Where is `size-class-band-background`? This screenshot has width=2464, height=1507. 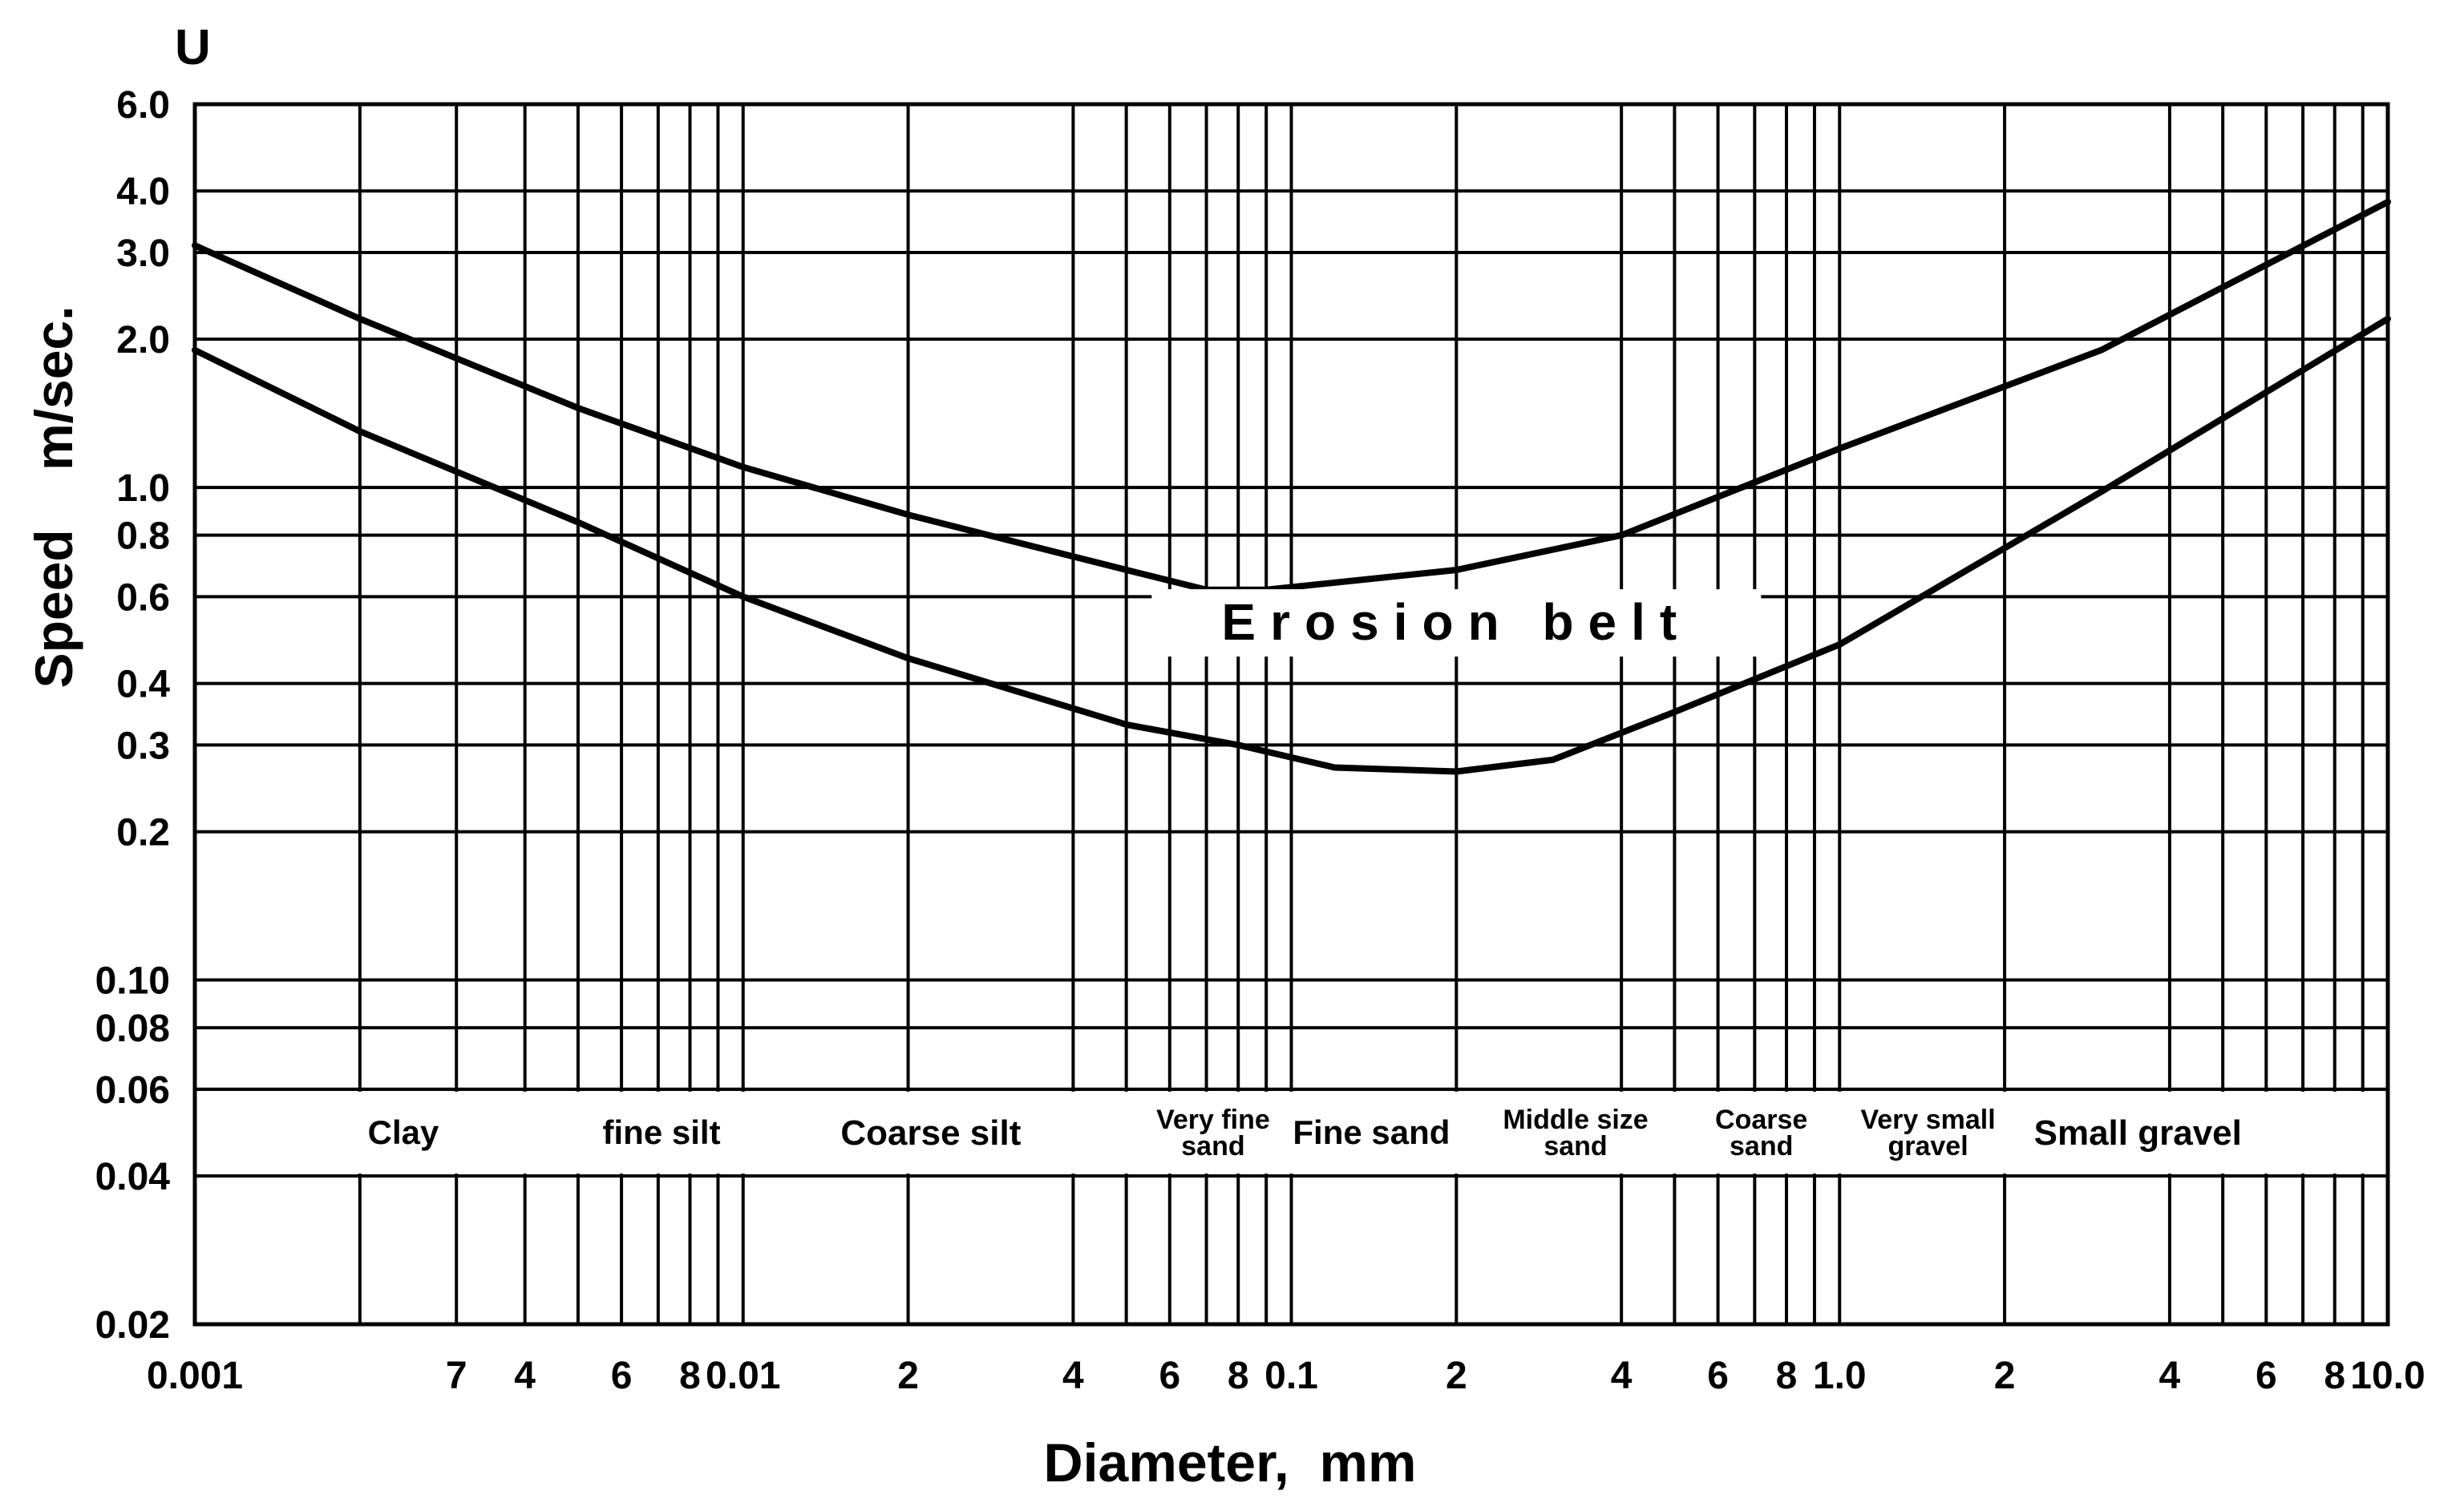
size-class-band-background is located at coordinates (1291, 1132).